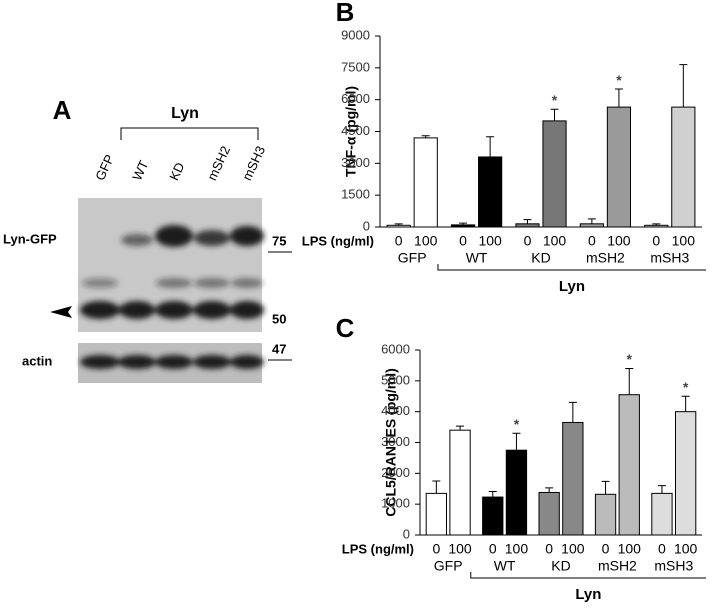 Image resolution: width=713 pixels, height=611 pixels. What do you see at coordinates (253, 163) in the screenshot?
I see `lane-label: mSH3` at bounding box center [253, 163].